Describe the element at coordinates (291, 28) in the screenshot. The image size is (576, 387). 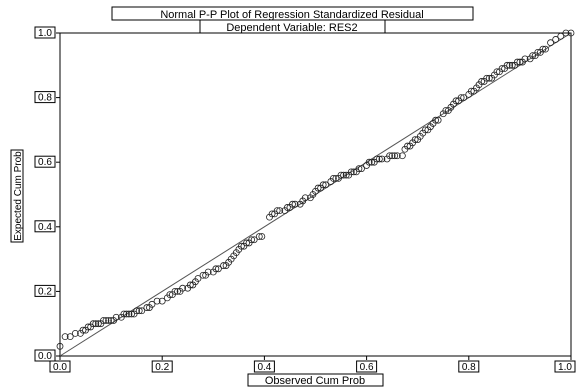
I see `chart-subtitle: Dependent Variable: RES2` at that location.